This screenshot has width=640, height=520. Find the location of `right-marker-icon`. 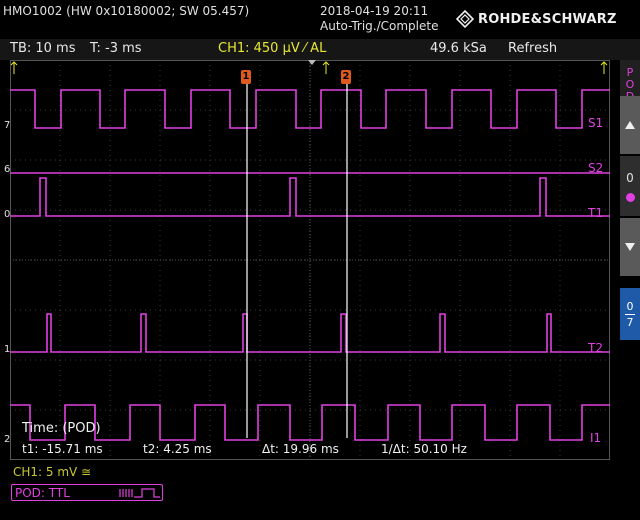

right-marker-icon is located at coordinates (604, 67).